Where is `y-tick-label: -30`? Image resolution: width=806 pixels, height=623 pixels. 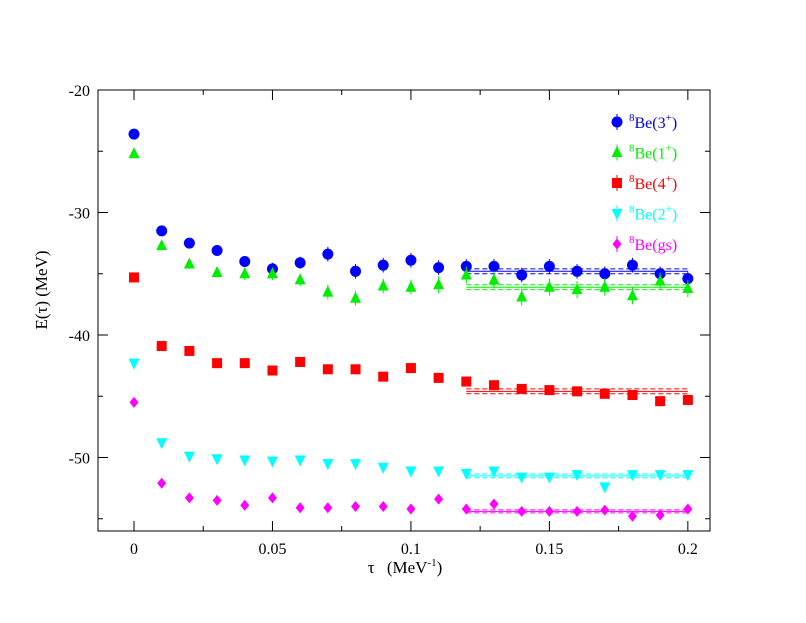 y-tick-label: -30 is located at coordinates (79, 214).